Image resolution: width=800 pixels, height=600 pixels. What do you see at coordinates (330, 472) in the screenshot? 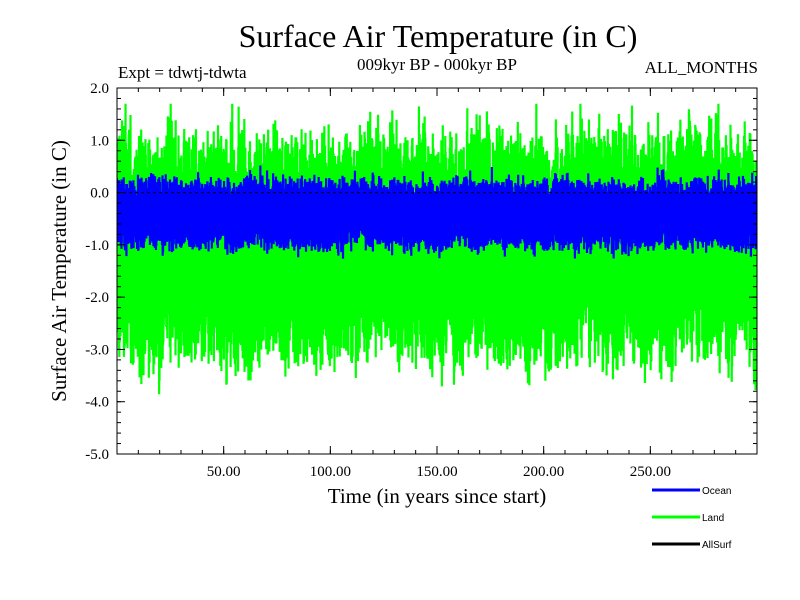
I see `x-tick-label: 100.00` at bounding box center [330, 472].